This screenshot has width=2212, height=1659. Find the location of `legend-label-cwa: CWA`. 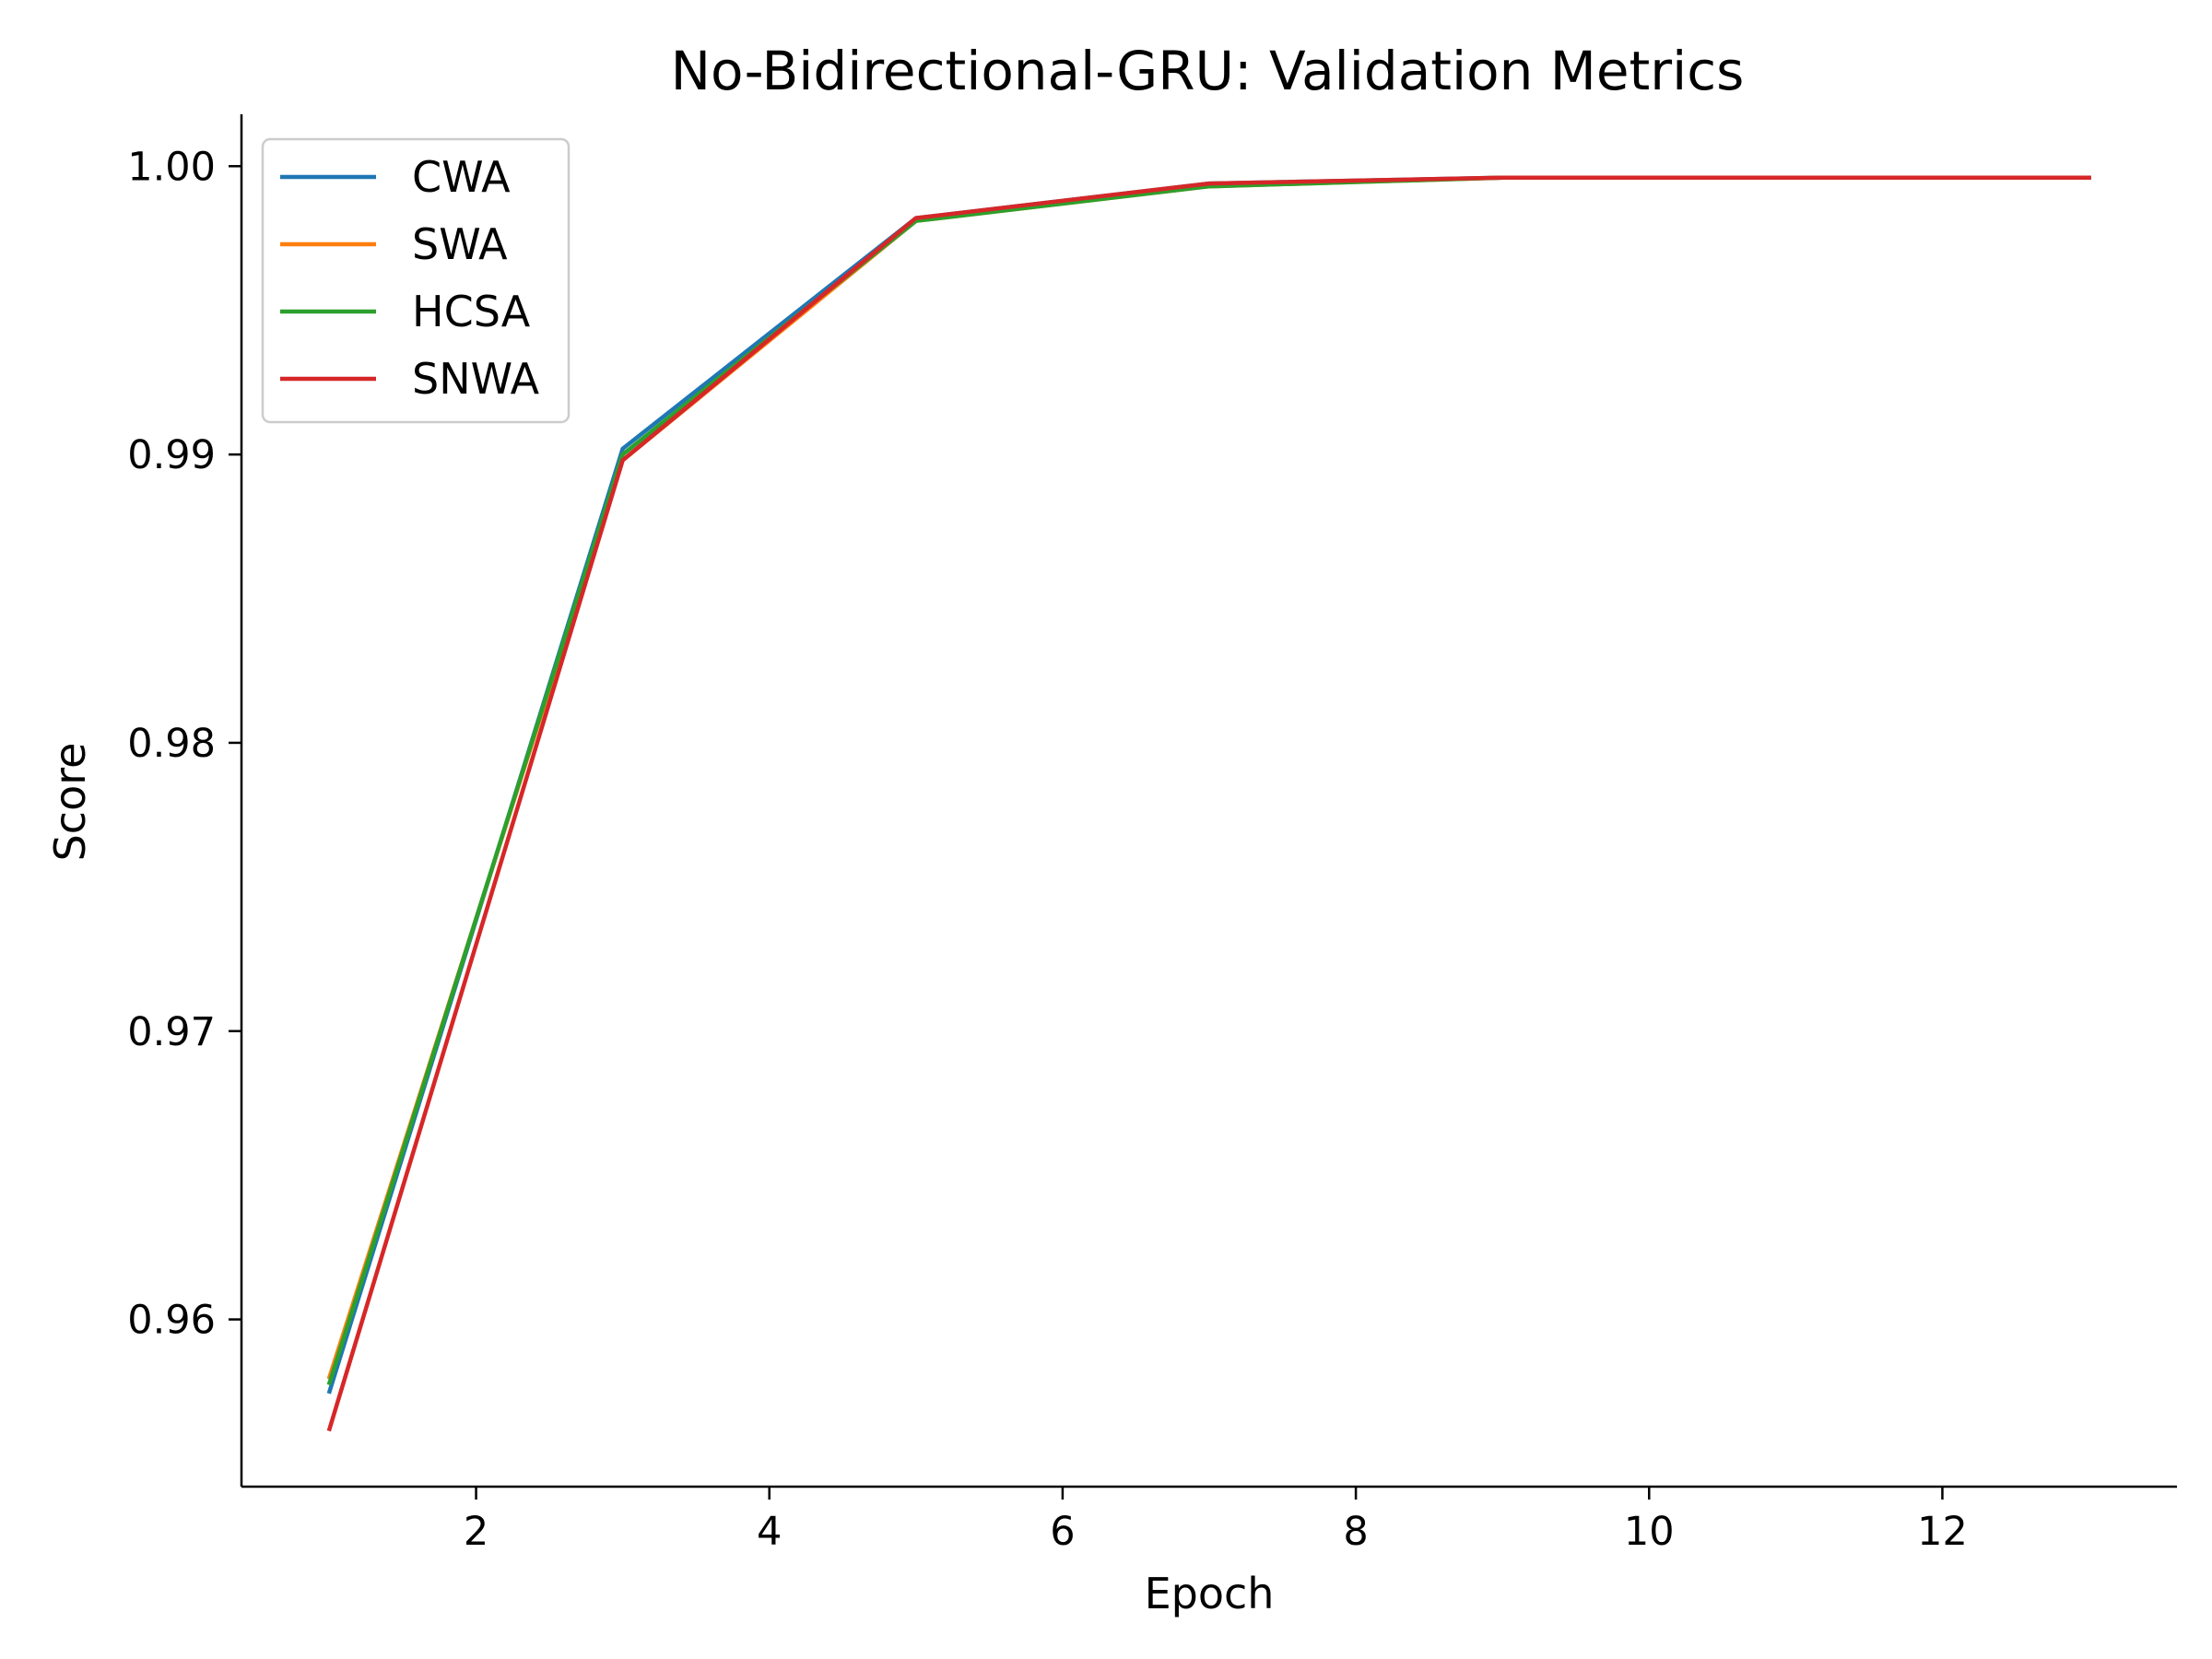

legend-label-cwa: CWA is located at coordinates (461, 177).